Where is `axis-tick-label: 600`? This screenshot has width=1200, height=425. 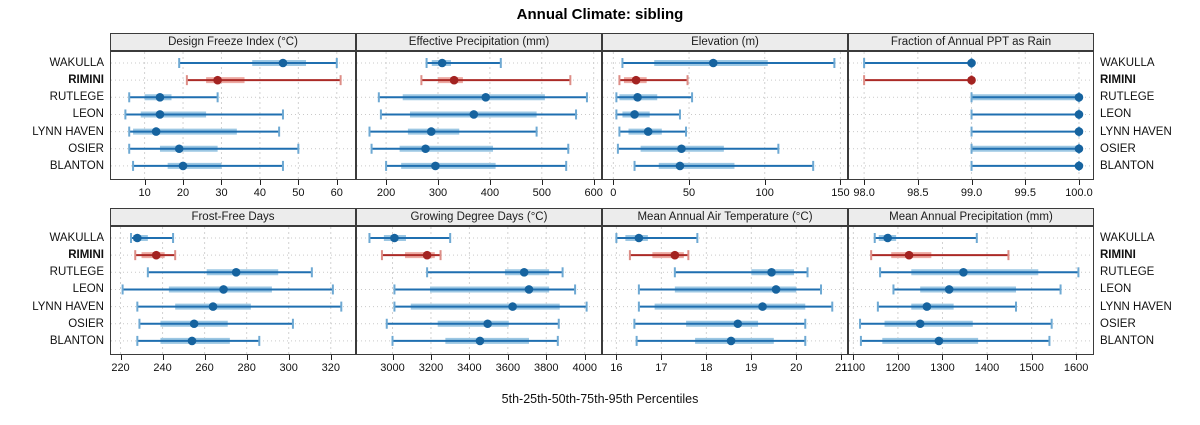 axis-tick-label: 600 is located at coordinates (593, 193).